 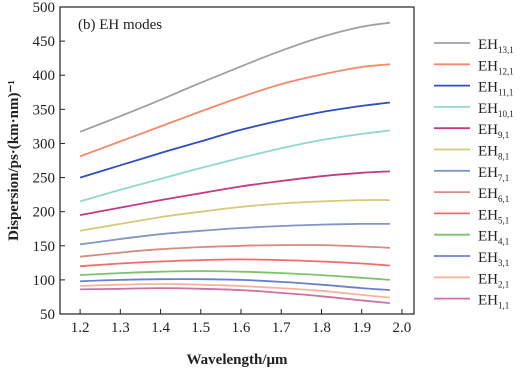 I want to click on x-tick-label: 1.7, so click(x=281, y=328).